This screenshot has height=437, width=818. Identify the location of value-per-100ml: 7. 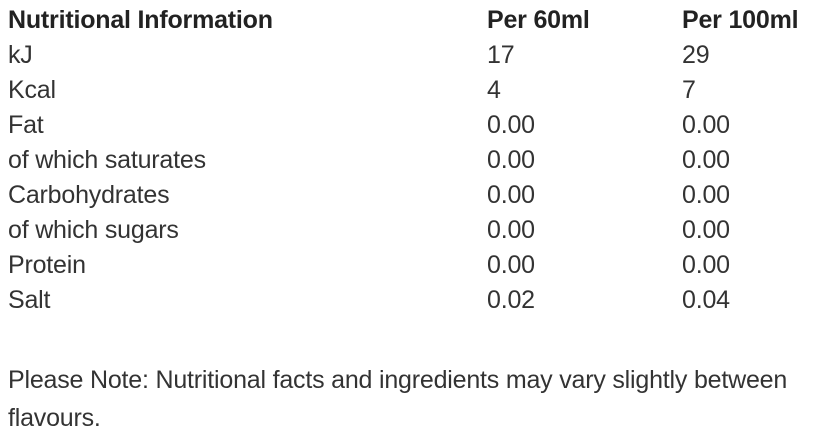
(689, 90).